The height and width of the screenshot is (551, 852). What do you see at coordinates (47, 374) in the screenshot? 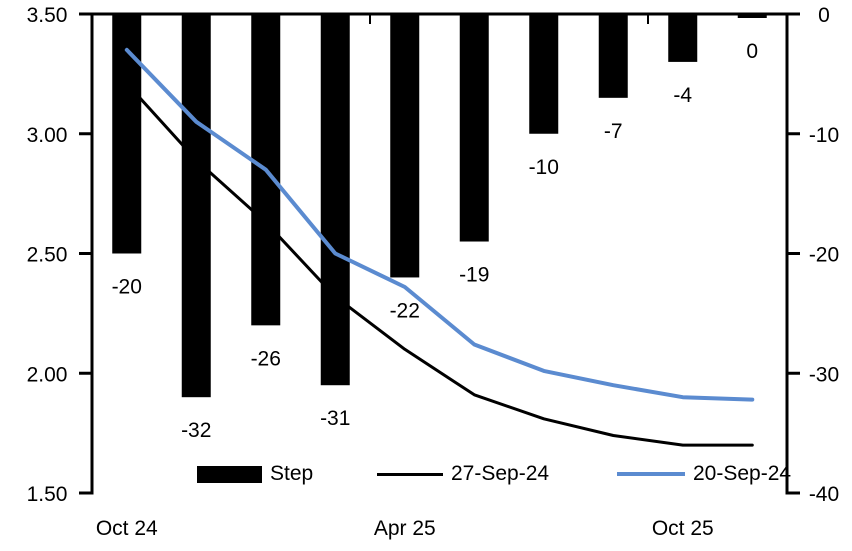
I see `left-axis-tick-label: 2.00` at bounding box center [47, 374].